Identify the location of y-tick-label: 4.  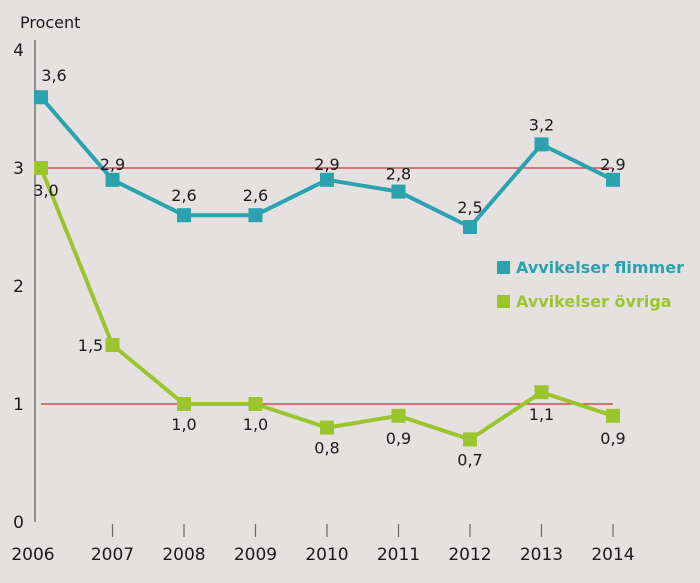
(18, 51).